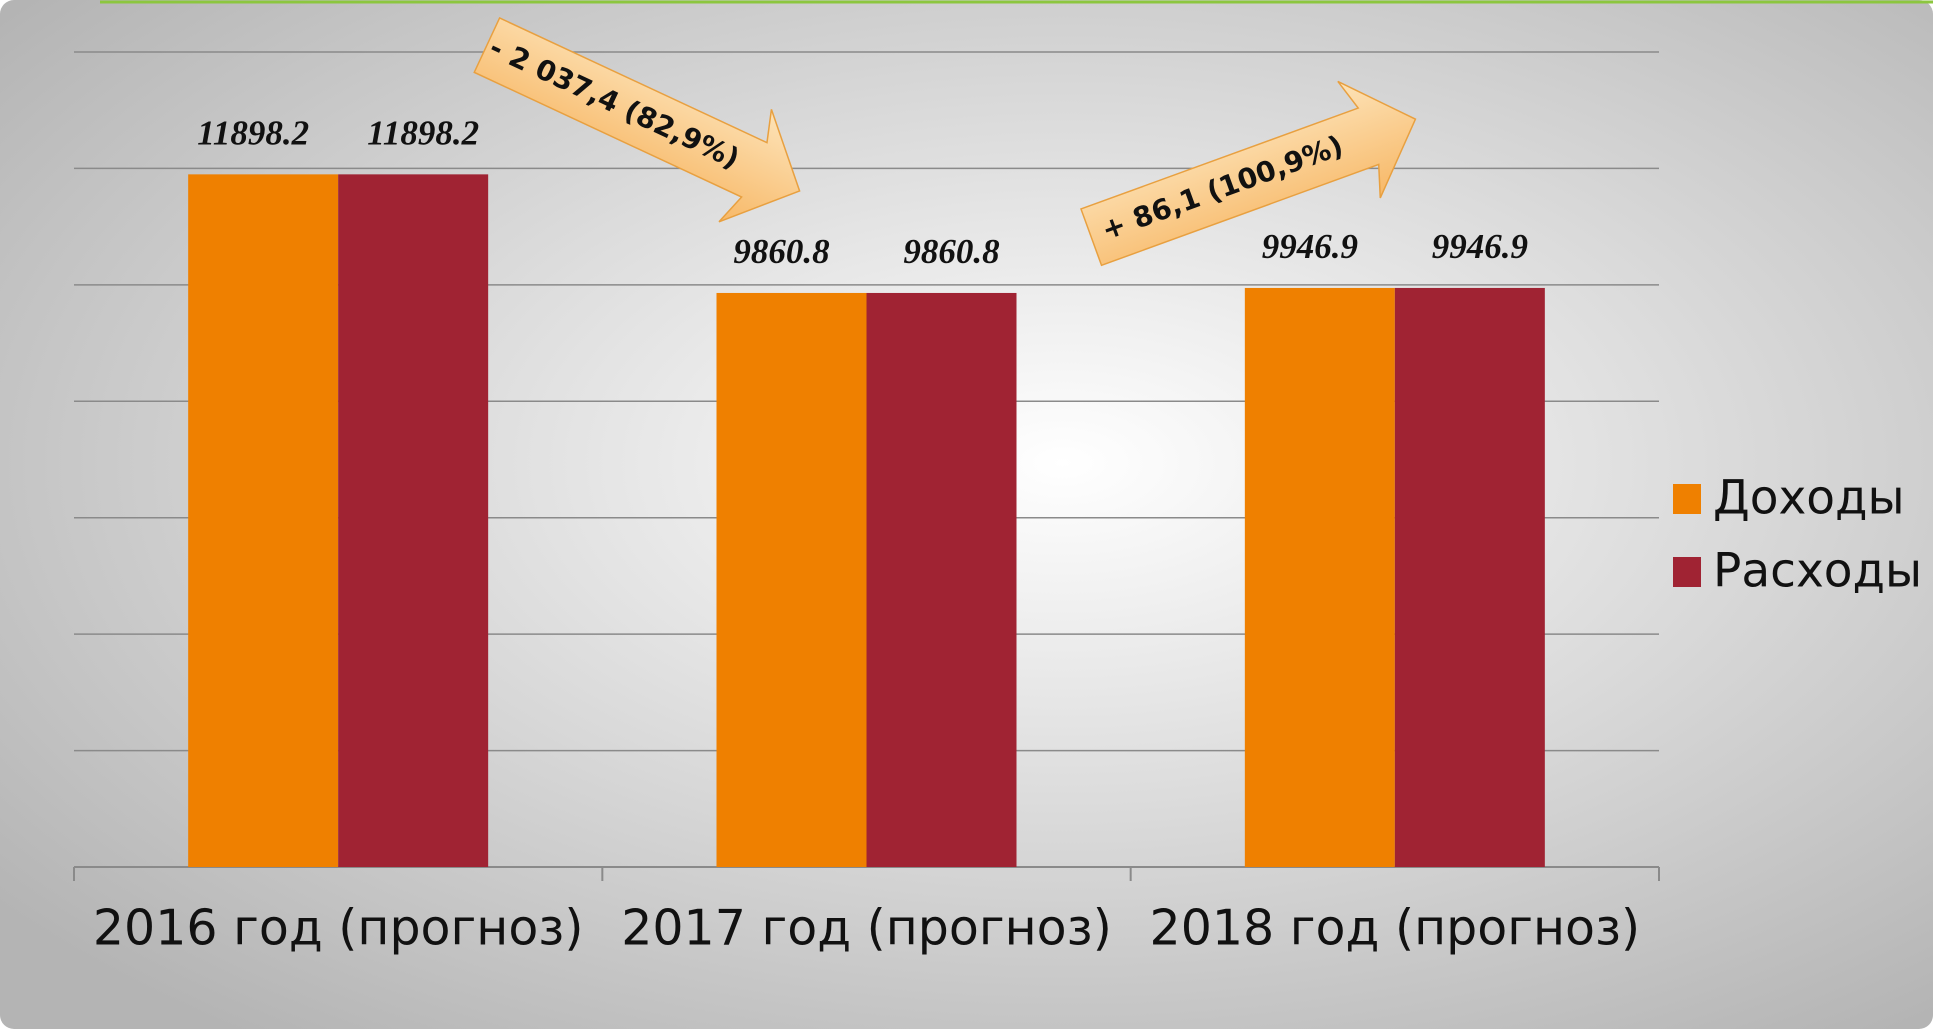  What do you see at coordinates (866, 928) in the screenshot?
I see `x-tick-label: 2017 год (прогноз)` at bounding box center [866, 928].